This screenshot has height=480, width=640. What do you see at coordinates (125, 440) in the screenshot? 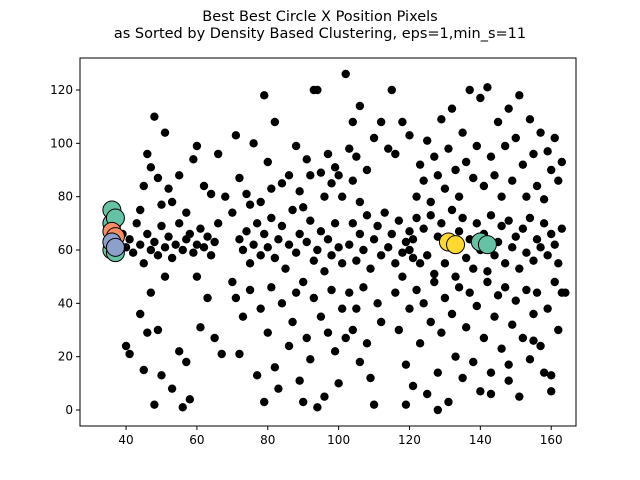
I see `x-tick-label: 40` at bounding box center [125, 440].